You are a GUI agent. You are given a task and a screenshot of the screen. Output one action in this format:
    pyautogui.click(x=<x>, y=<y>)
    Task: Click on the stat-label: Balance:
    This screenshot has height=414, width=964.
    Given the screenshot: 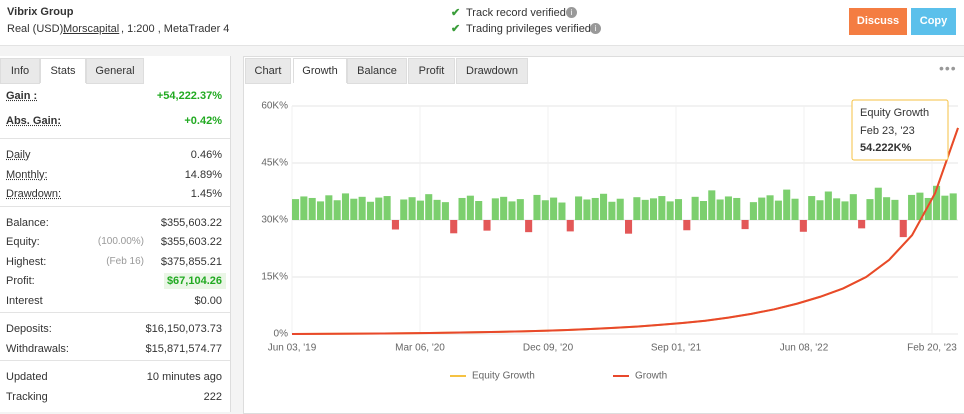 What is the action you would take?
    pyautogui.click(x=27, y=222)
    